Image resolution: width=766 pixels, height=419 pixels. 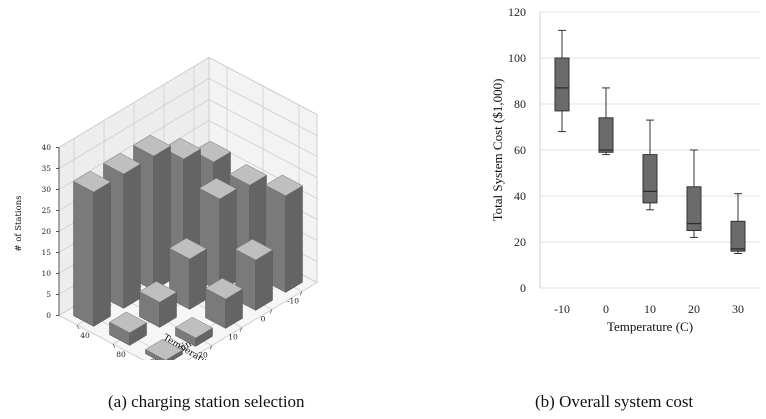 I want to click on y-tick-label: 0, so click(x=523, y=288).